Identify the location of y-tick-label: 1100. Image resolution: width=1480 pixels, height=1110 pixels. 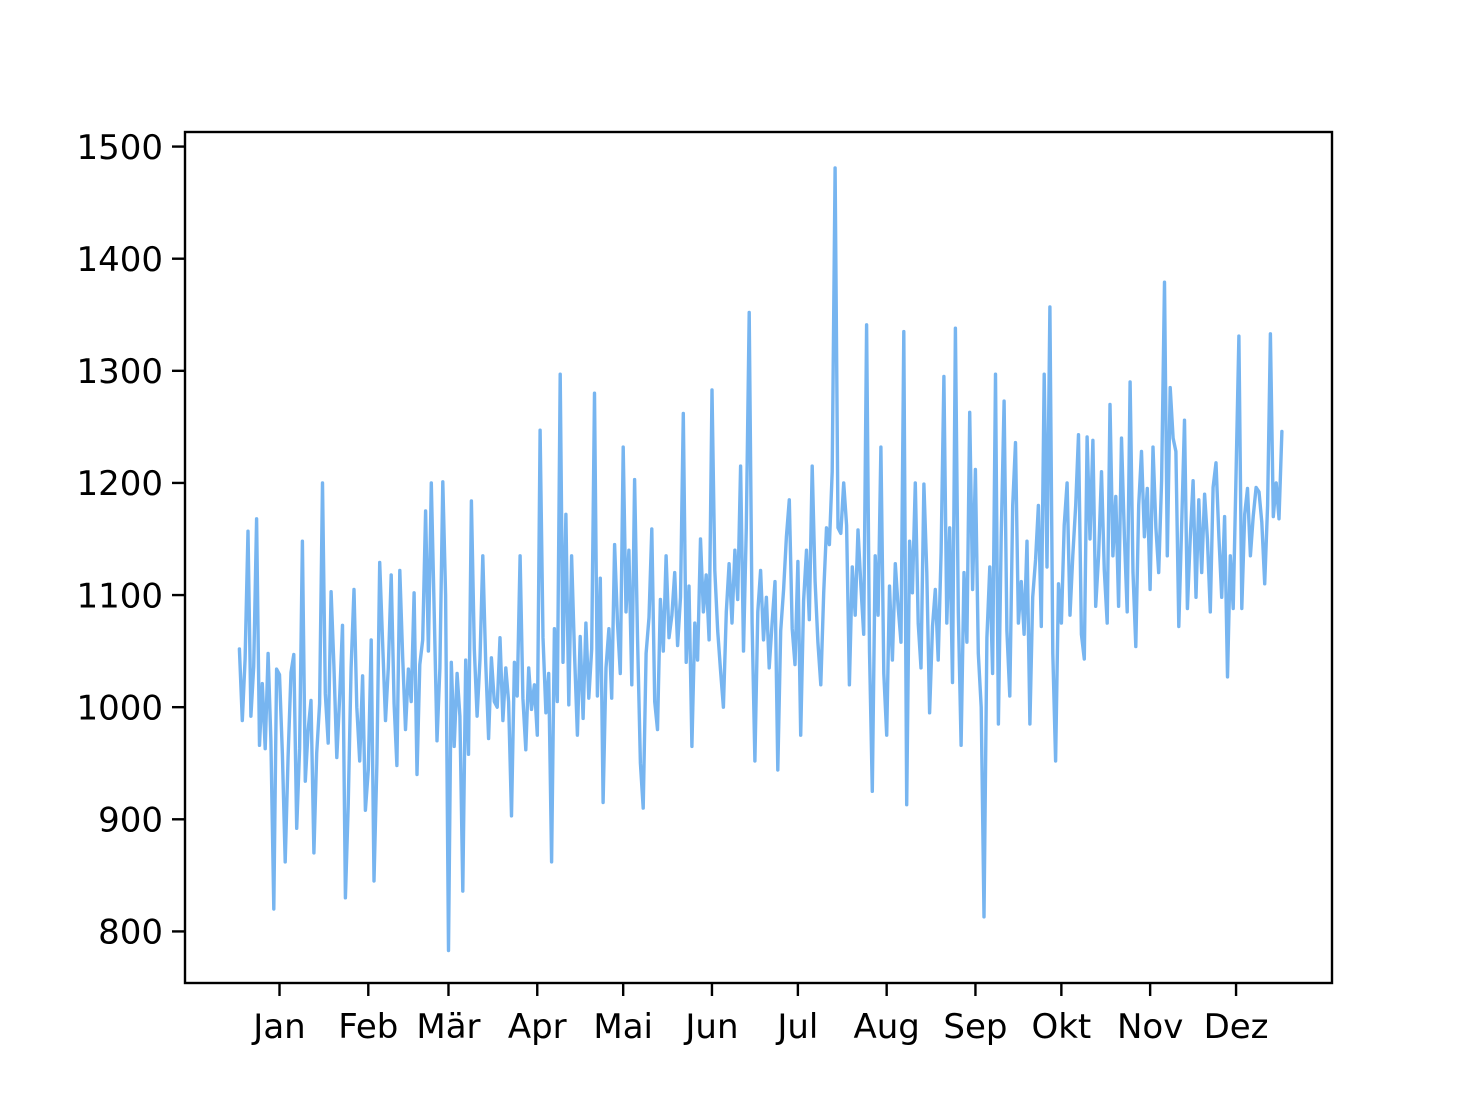
(119, 596).